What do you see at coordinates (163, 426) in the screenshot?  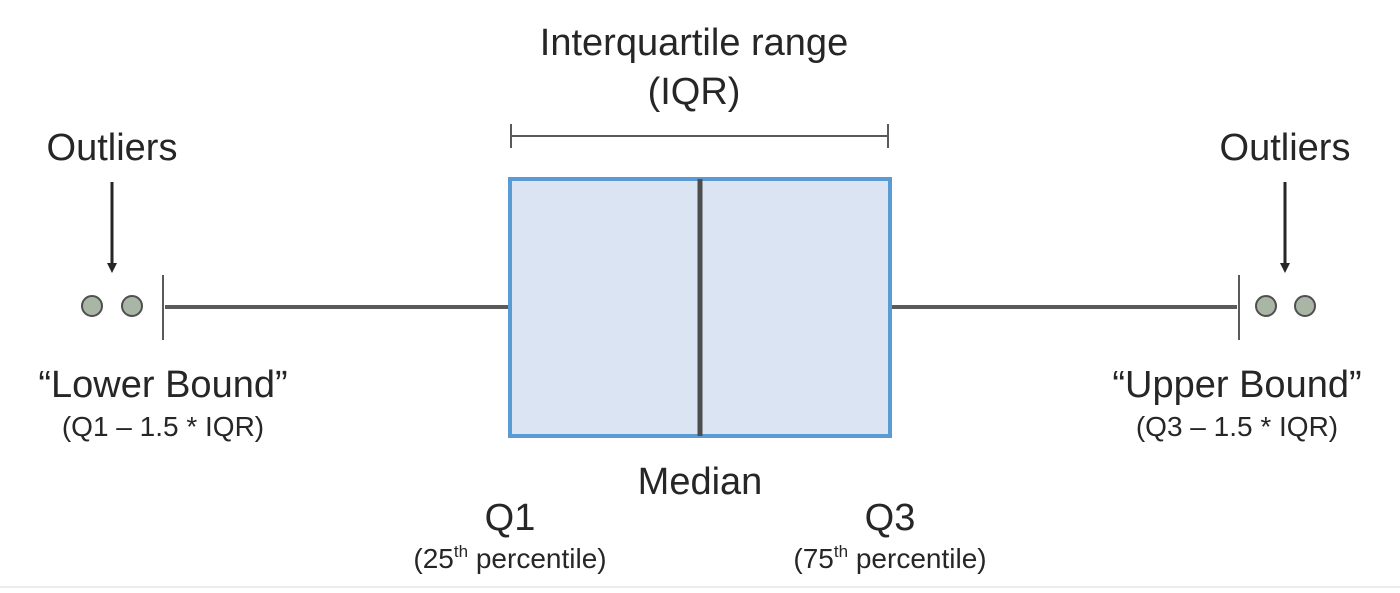 I see `lower-bound-formula: (Q1 – 1.5 * IQR)` at bounding box center [163, 426].